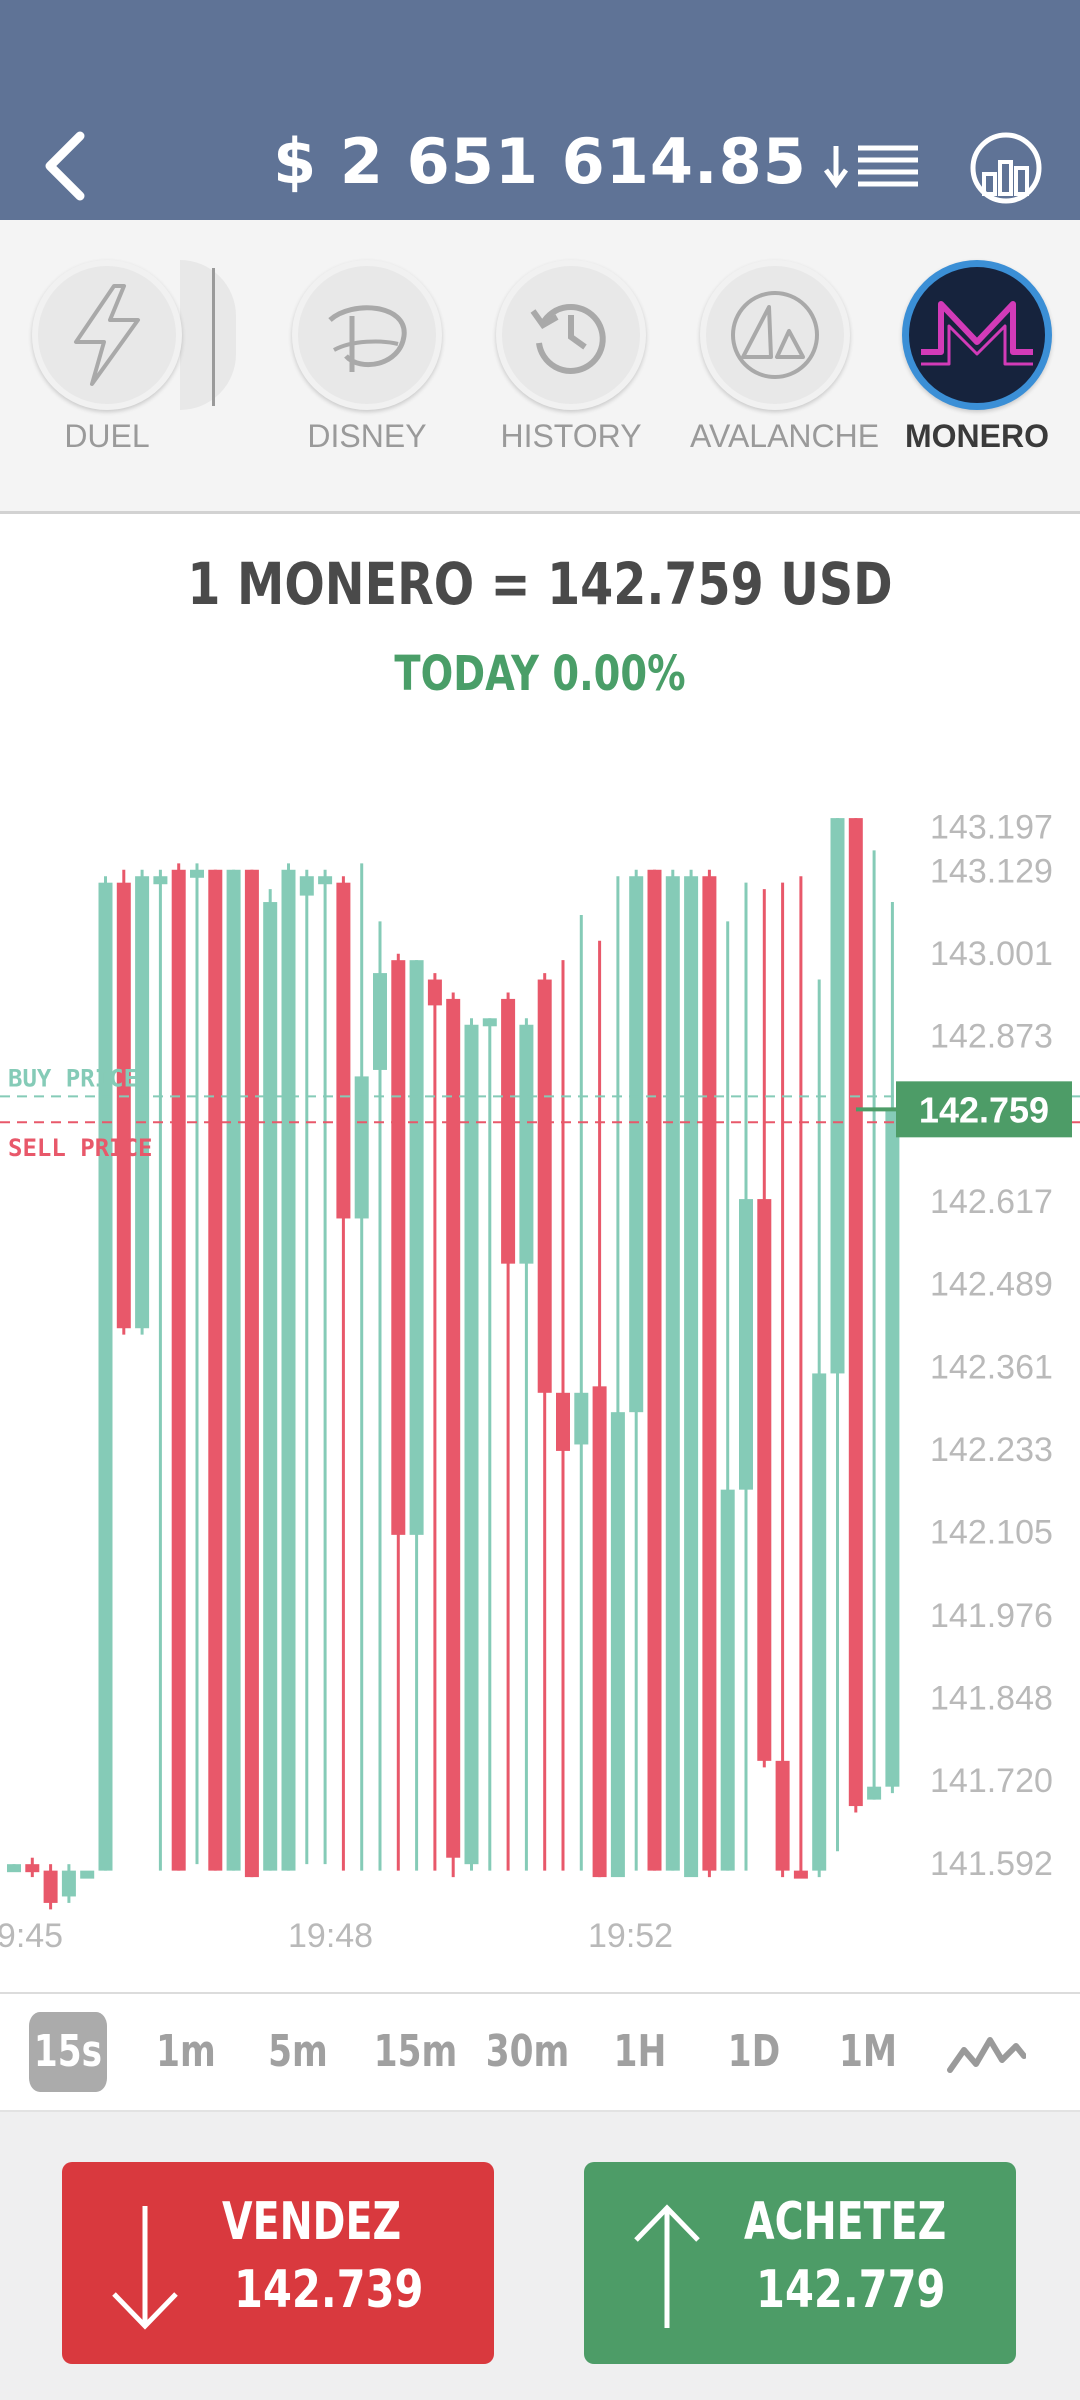  I want to click on sell-button: VENDEZ 142.739, so click(278, 2263).